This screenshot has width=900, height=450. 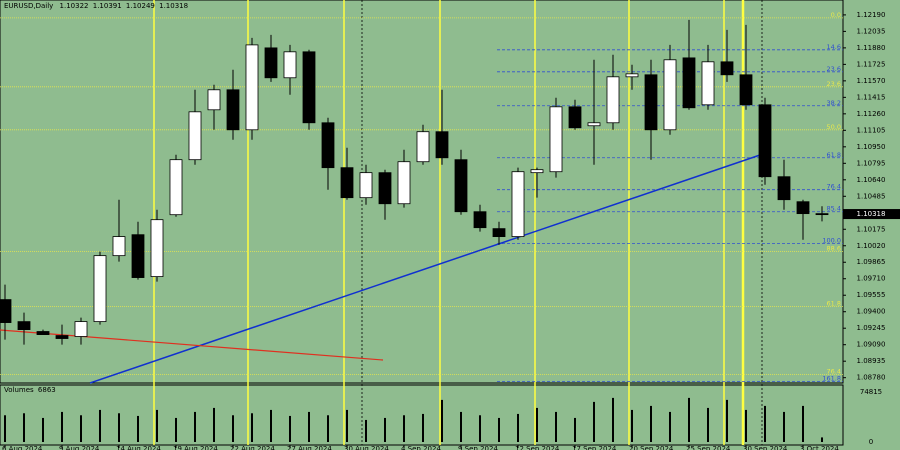 I want to click on fib-label: 161.8, so click(x=831, y=379).